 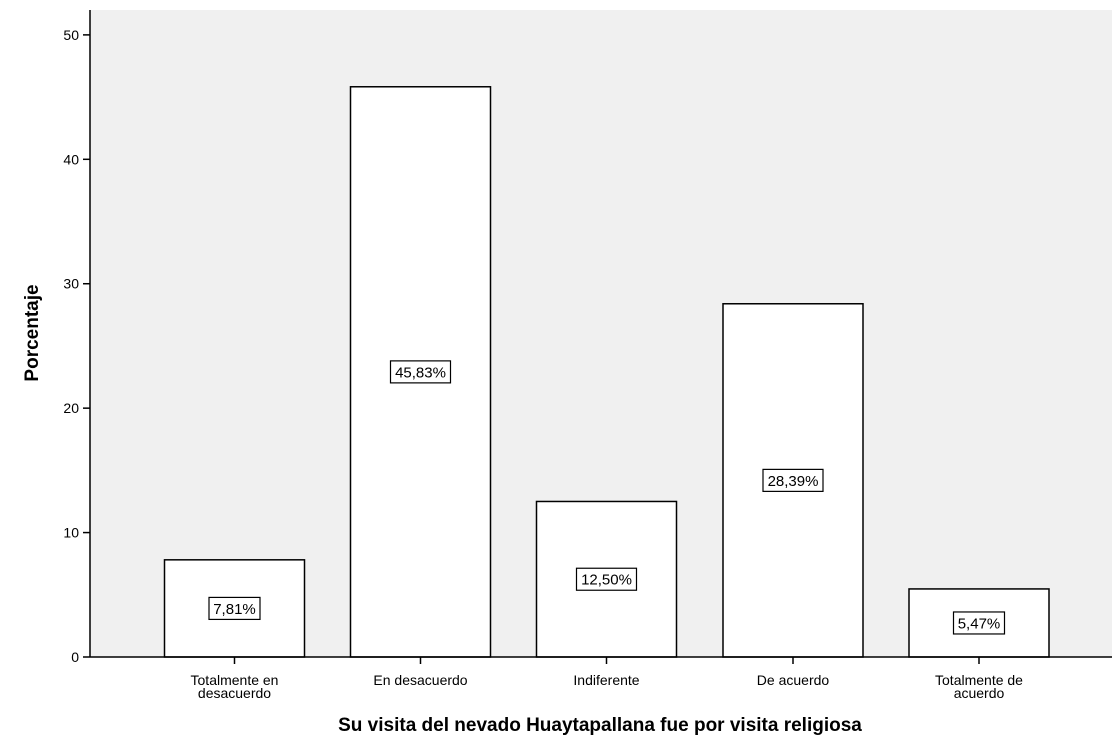 What do you see at coordinates (71, 284) in the screenshot?
I see `y-tick-label: 30` at bounding box center [71, 284].